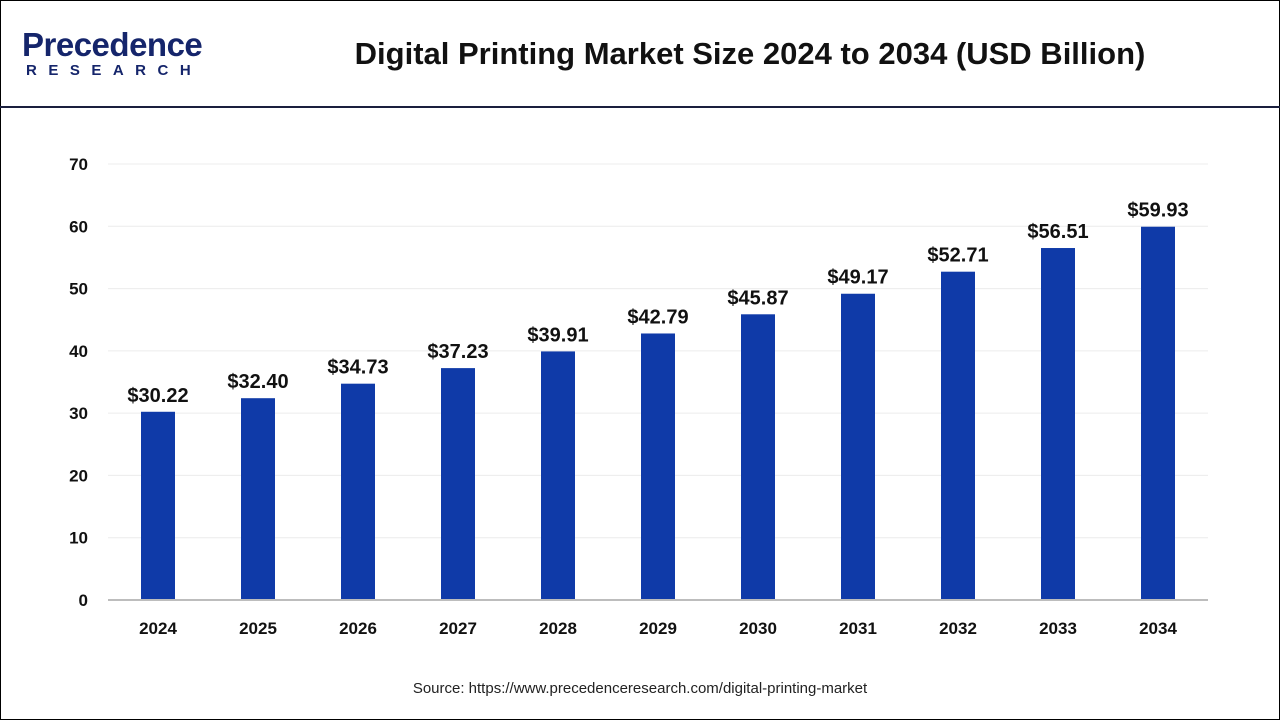  Describe the element at coordinates (858, 628) in the screenshot. I see `x-tick-label: 2031` at that location.